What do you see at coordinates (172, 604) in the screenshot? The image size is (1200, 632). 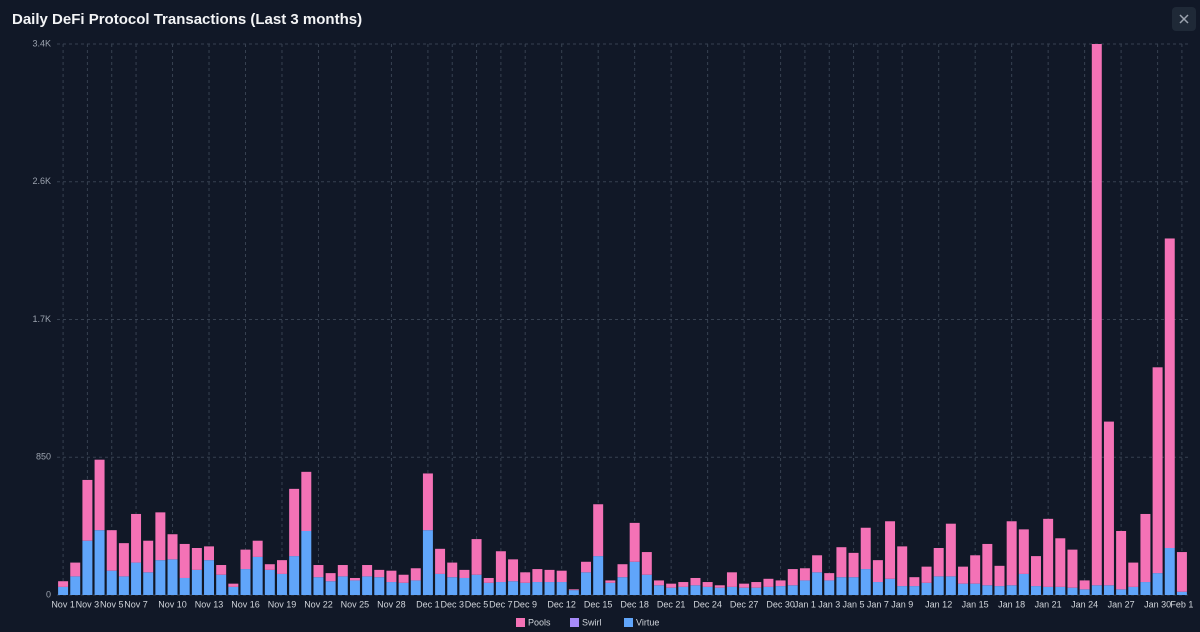 I see `x-tick-label: Nov 10` at bounding box center [172, 604].